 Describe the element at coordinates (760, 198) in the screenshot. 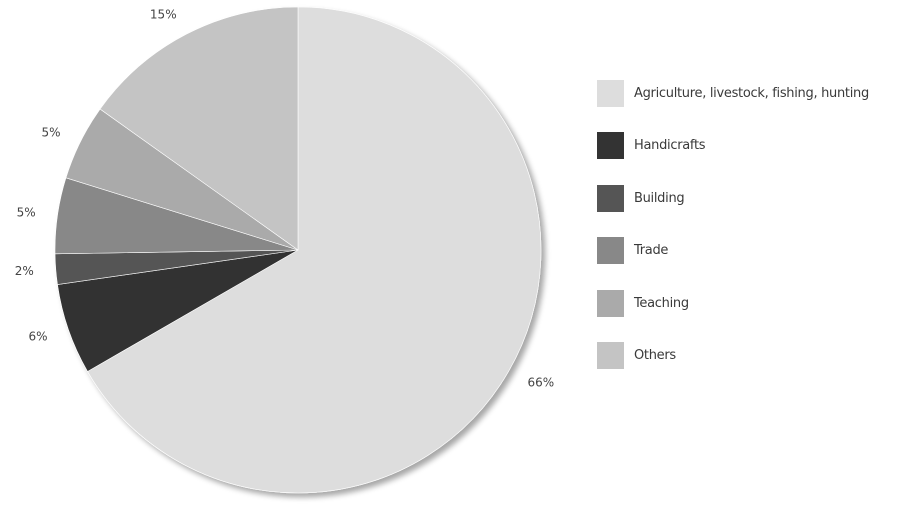

I see `legend-item: Building` at that location.